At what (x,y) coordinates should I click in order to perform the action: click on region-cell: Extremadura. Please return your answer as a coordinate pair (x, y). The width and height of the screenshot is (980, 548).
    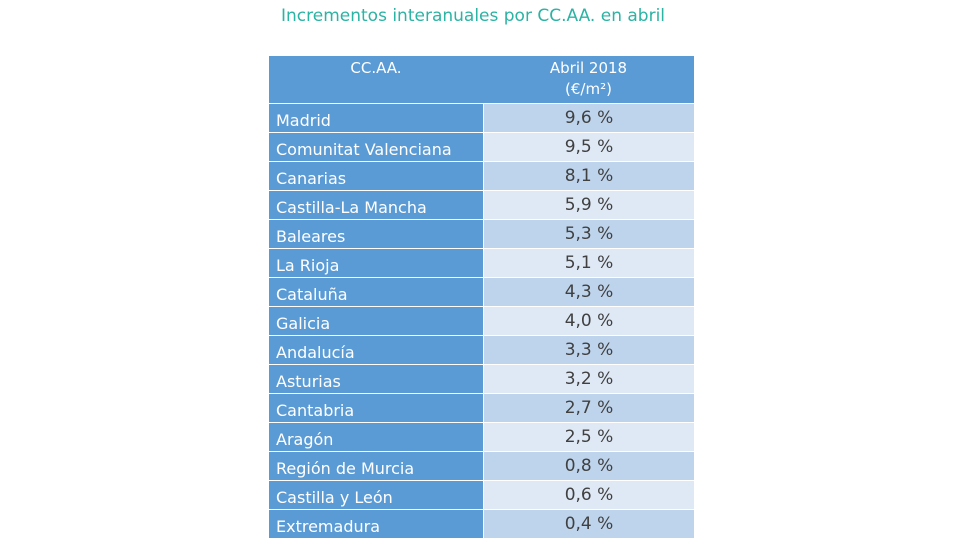
    Looking at the image, I should click on (376, 524).